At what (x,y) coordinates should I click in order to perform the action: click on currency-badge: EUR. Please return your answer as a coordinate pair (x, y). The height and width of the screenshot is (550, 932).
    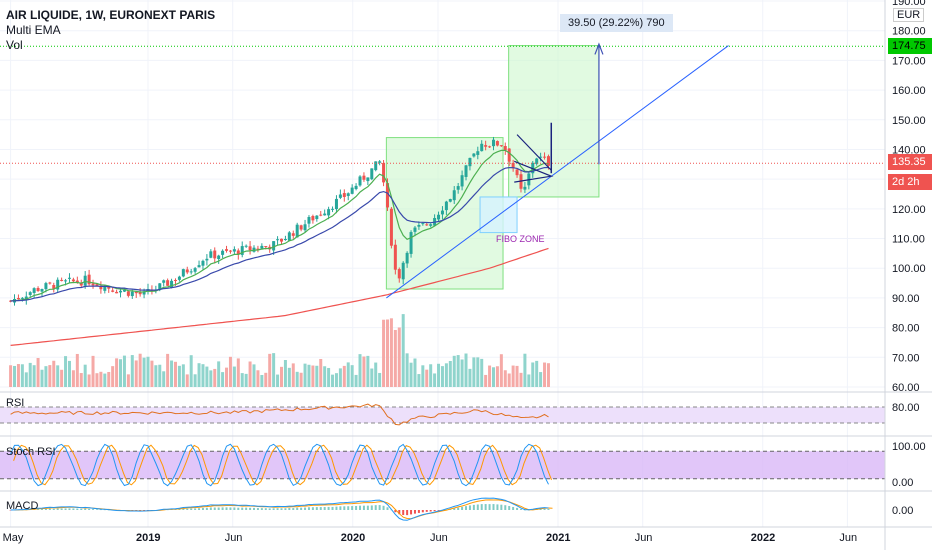
    Looking at the image, I should click on (909, 15).